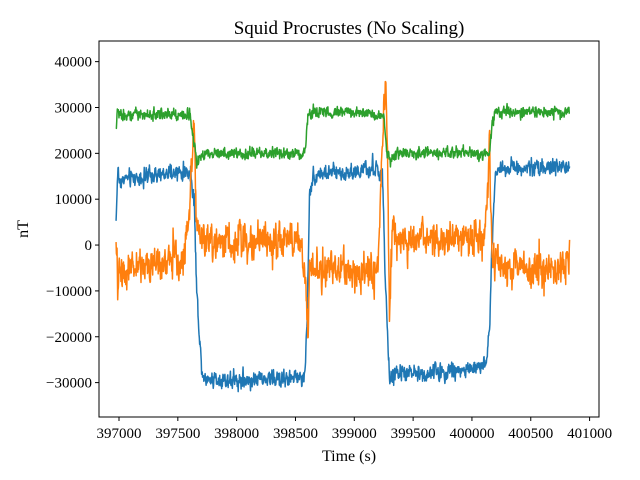 This screenshot has width=640, height=480. I want to click on x-tick-label: 398500, so click(295, 434).